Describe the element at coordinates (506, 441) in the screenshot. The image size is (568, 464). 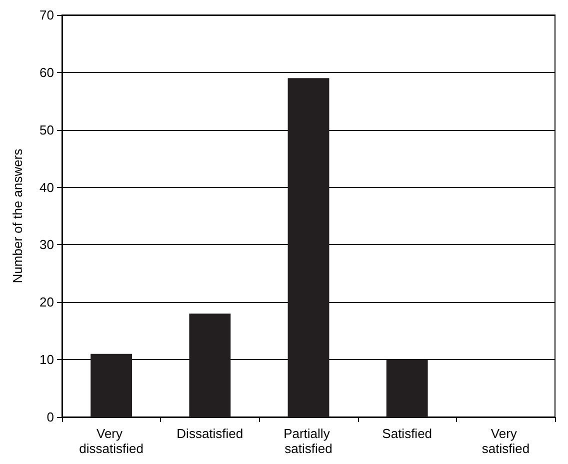
I see `x-tick-label: Very satisfied` at that location.